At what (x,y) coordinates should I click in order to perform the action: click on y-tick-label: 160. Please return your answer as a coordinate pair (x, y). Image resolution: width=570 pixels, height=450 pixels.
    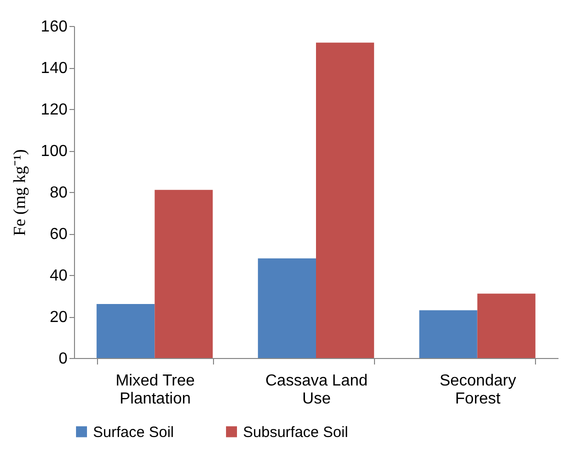
    Looking at the image, I should click on (54, 27).